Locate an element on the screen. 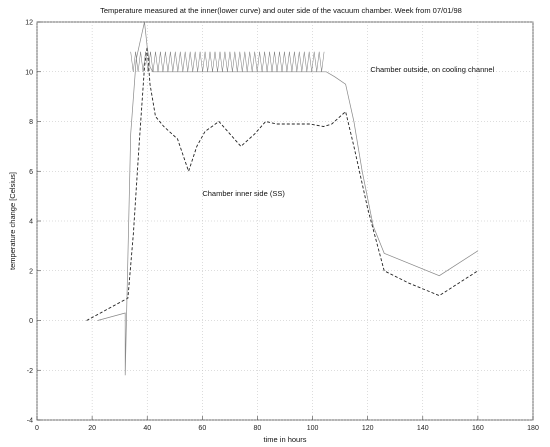  y-tick-label: -4 is located at coordinates (30, 421).